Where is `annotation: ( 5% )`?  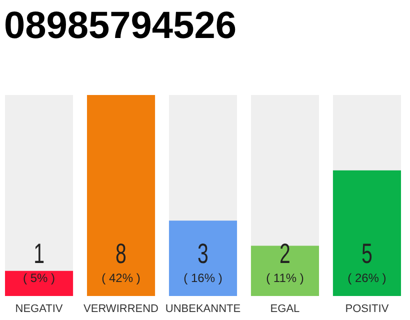
annotation: ( 5% ) is located at coordinates (39, 278).